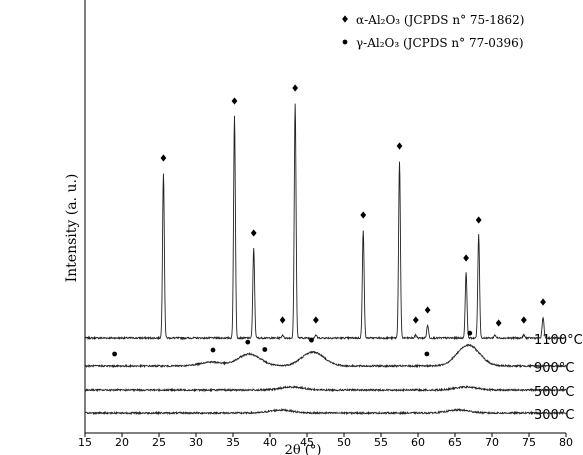 The image size is (583, 455). What do you see at coordinates (566, 442) in the screenshot?
I see `x-tick-label: 80` at bounding box center [566, 442].